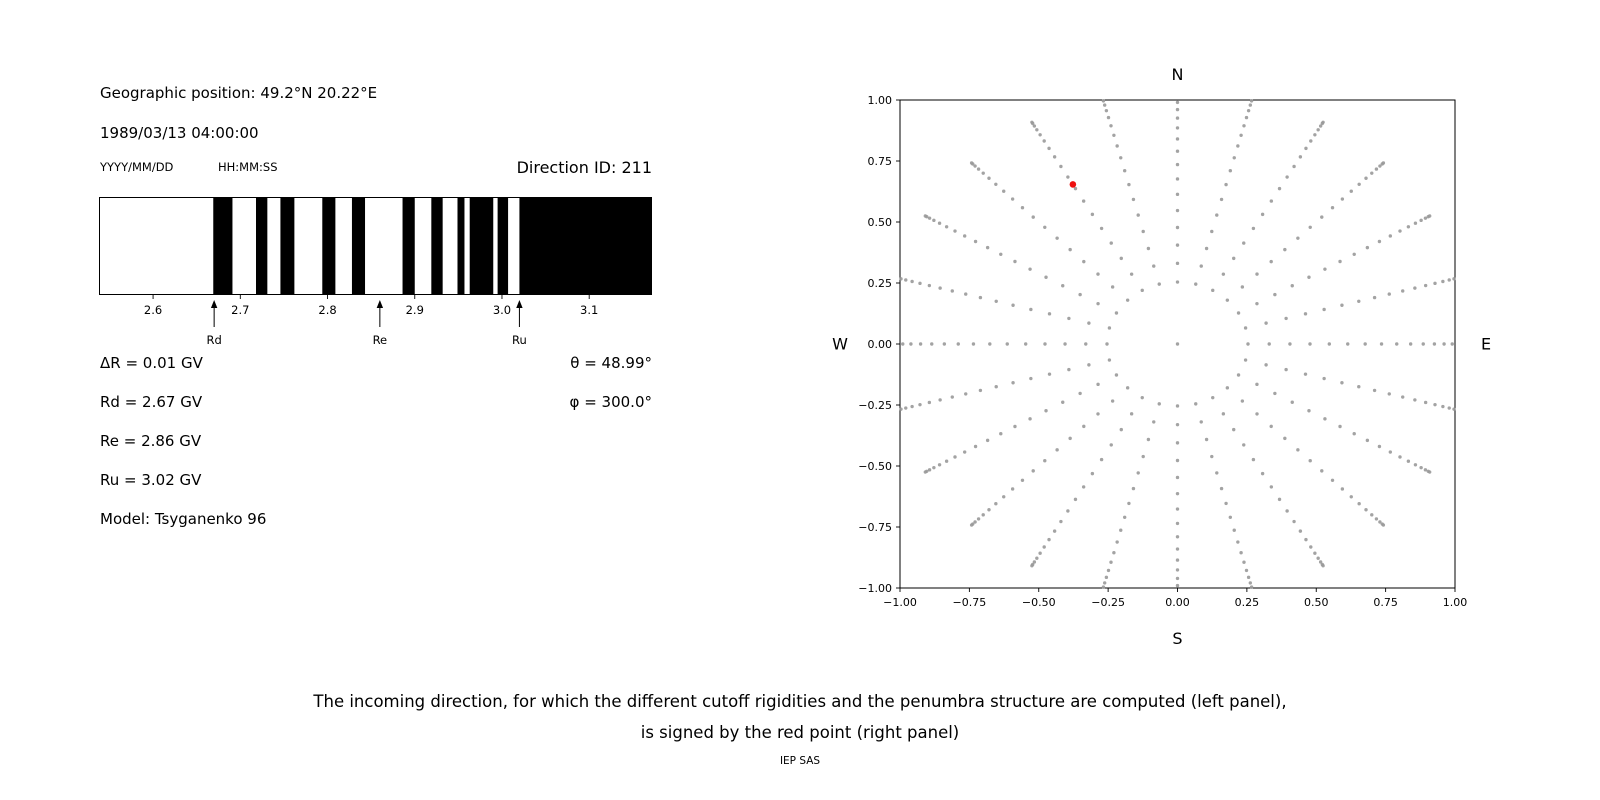 This screenshot has height=800, width=1600. Describe the element at coordinates (611, 363) in the screenshot. I see `theta-value: θ = 48.99°` at that location.